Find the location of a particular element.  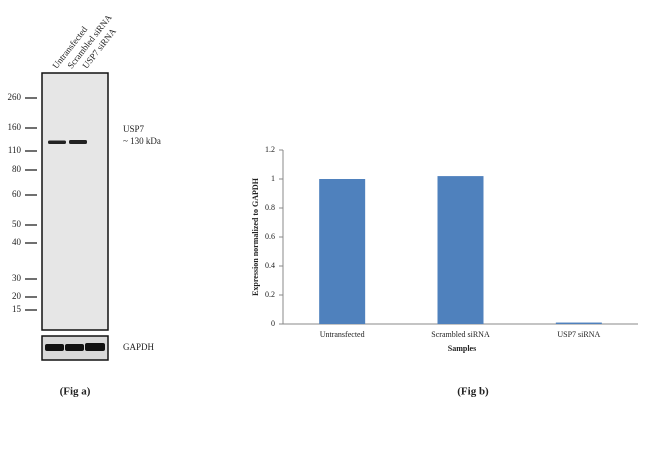

blot-membrane is located at coordinates (75, 201).